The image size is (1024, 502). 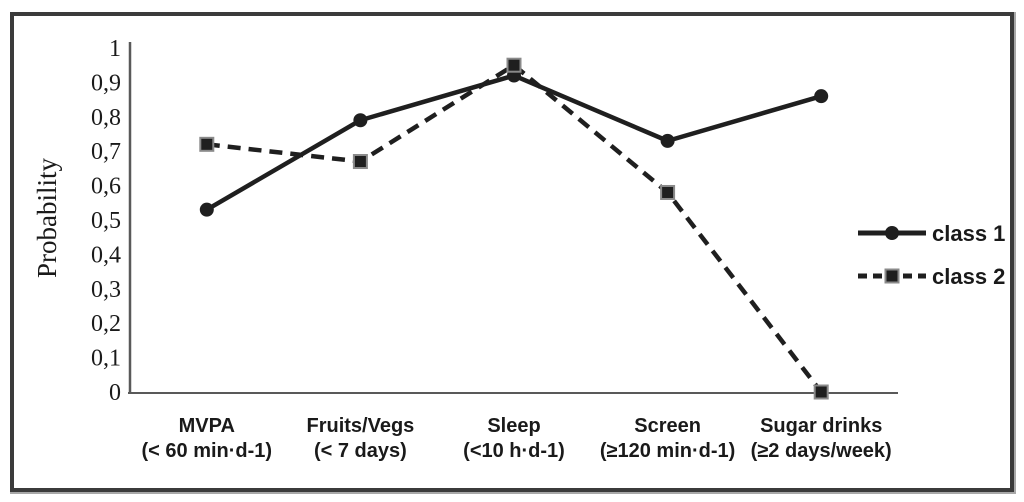 I want to click on y-tick-label: 0,2, so click(x=106, y=324).